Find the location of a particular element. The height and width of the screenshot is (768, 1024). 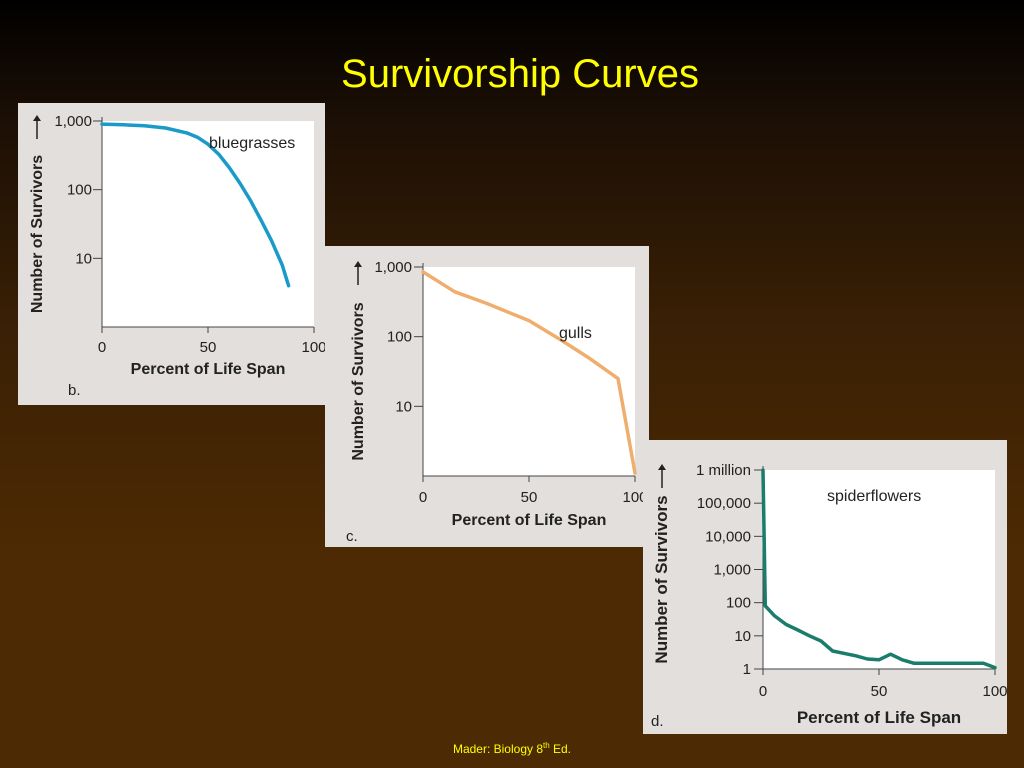

series-annotation: bluegrasses is located at coordinates (252, 143).